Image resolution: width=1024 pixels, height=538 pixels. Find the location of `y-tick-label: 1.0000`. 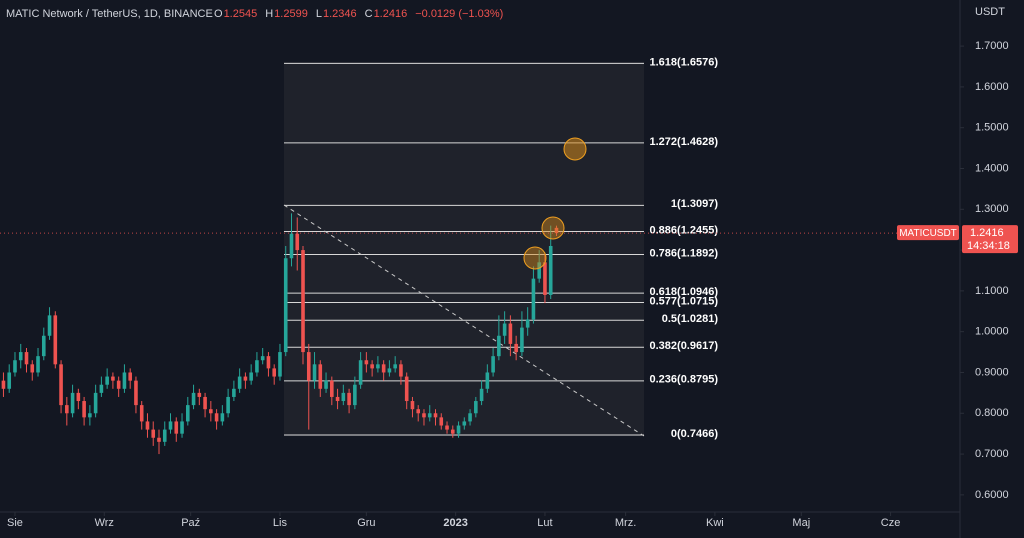

y-tick-label: 1.0000 is located at coordinates (992, 332).